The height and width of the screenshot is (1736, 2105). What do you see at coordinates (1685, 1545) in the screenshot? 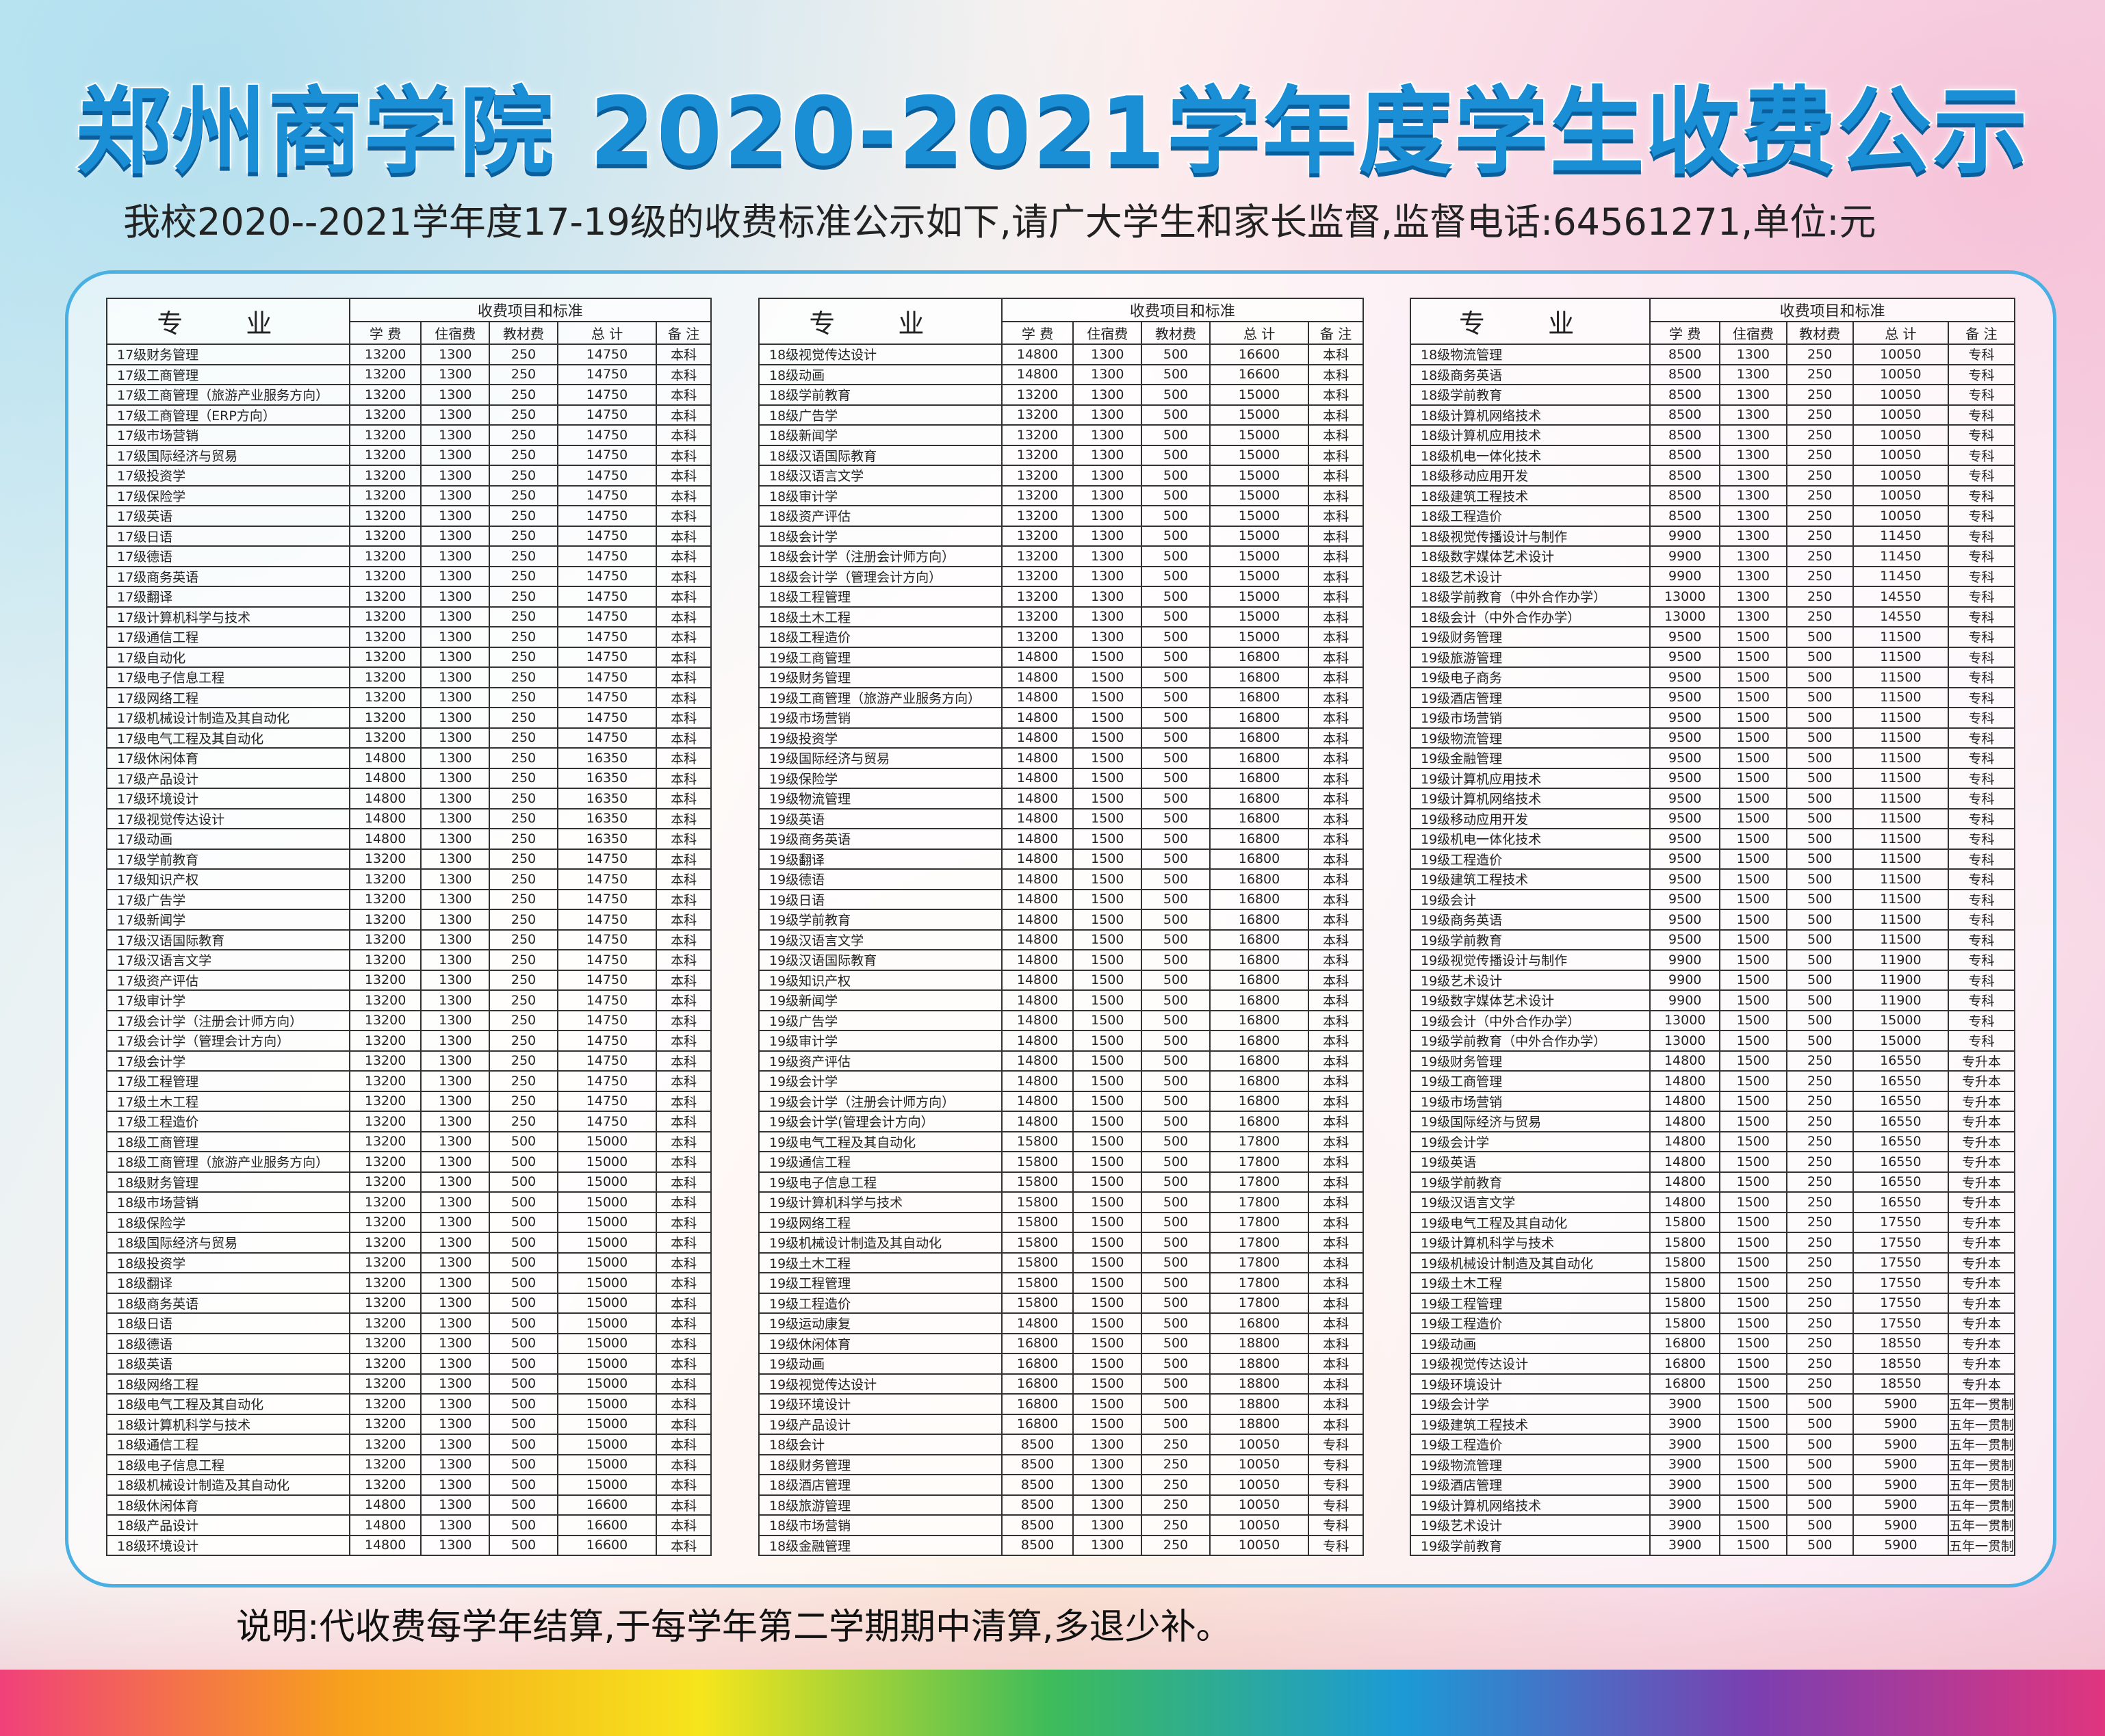
I see `cell-tuition: 3900` at bounding box center [1685, 1545].